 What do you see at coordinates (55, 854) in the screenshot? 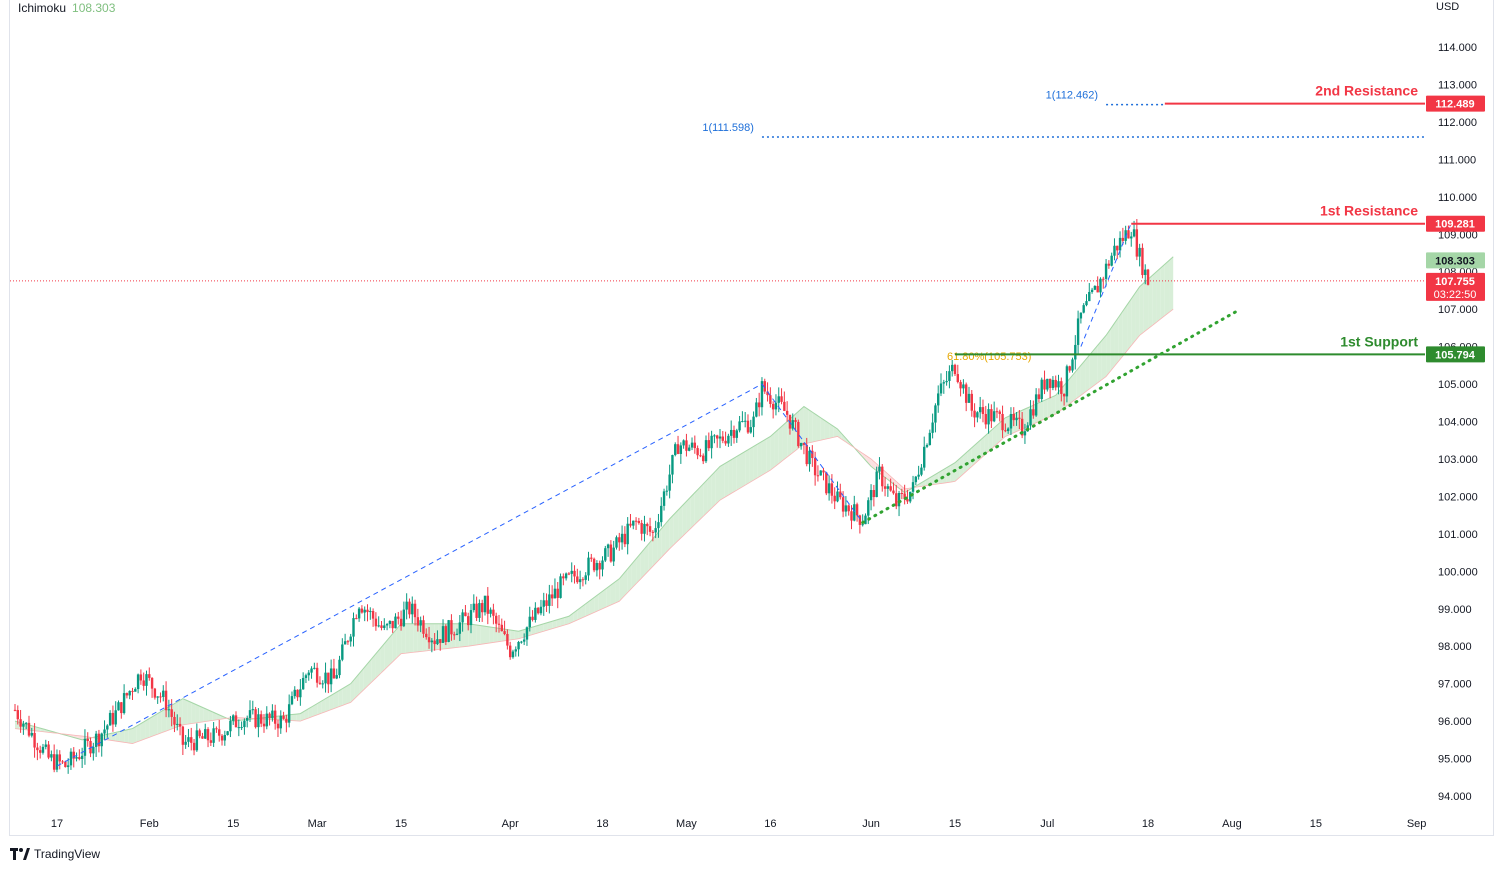
I see `tradingview-brand: TradingView` at bounding box center [55, 854].